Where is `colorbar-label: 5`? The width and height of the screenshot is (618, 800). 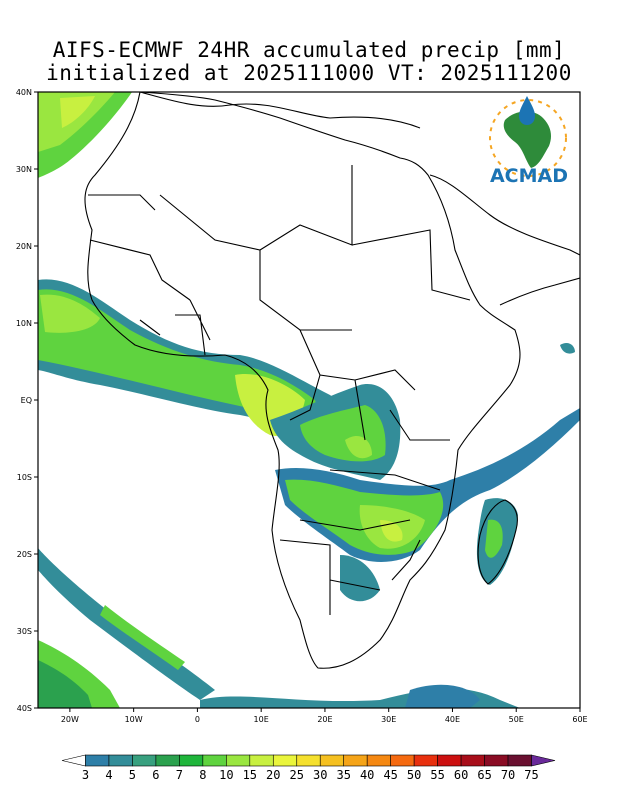 colorbar-label: 5 is located at coordinates (132, 775).